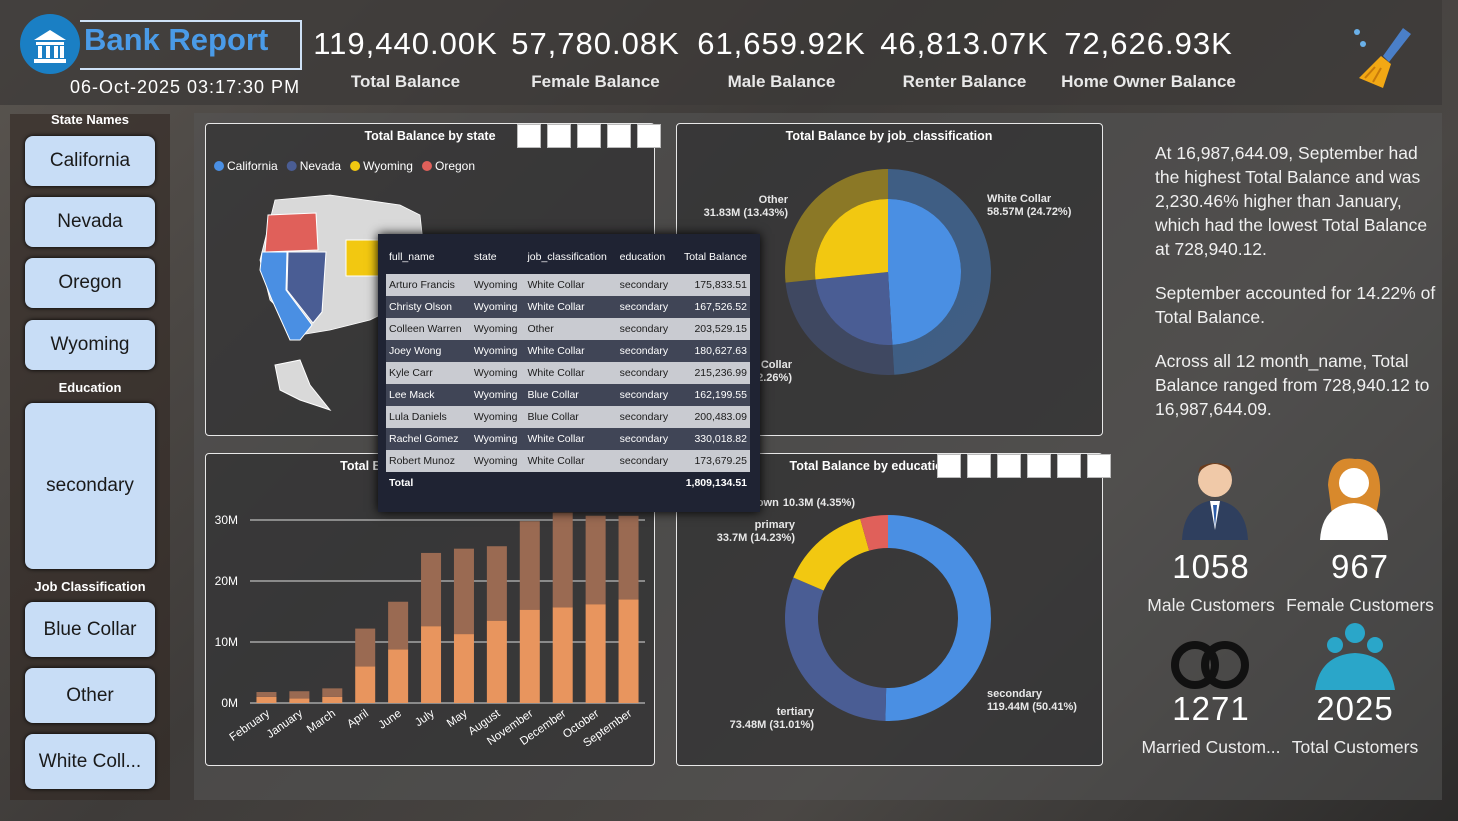  Describe the element at coordinates (1355, 656) in the screenshot. I see `group-icon` at that location.